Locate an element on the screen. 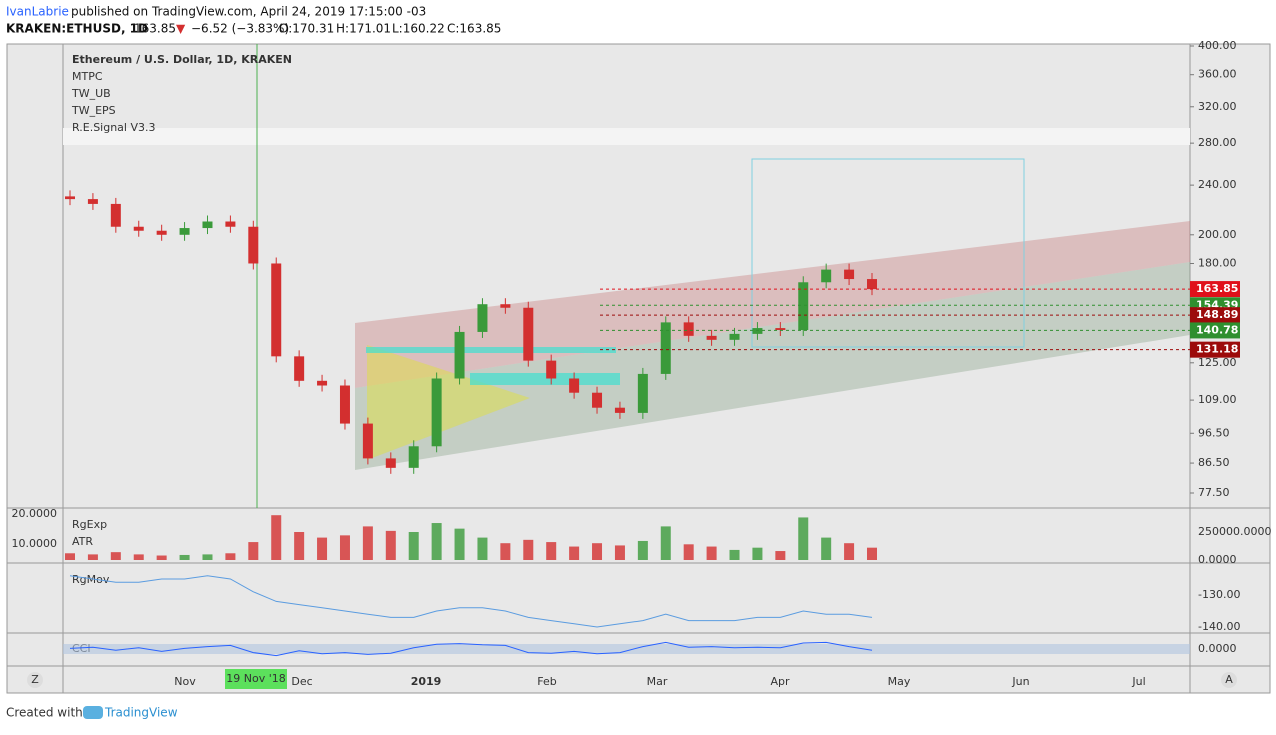 Image resolution: width=1276 pixels, height=735 pixels. pane-label: ATR is located at coordinates (82, 541).